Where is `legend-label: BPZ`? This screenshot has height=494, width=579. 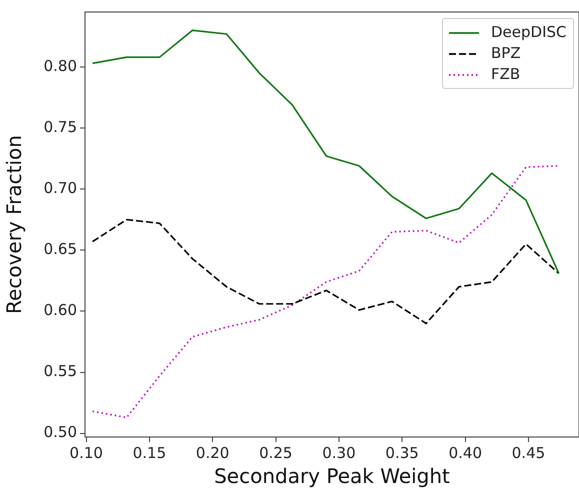 legend-label: BPZ is located at coordinates (506, 53).